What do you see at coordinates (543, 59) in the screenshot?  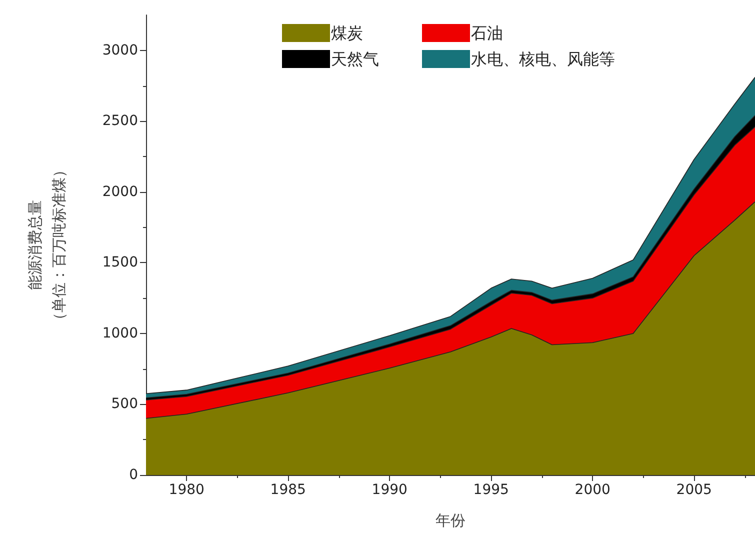 I see `legend-label: 水电、核电、风能等` at bounding box center [543, 59].